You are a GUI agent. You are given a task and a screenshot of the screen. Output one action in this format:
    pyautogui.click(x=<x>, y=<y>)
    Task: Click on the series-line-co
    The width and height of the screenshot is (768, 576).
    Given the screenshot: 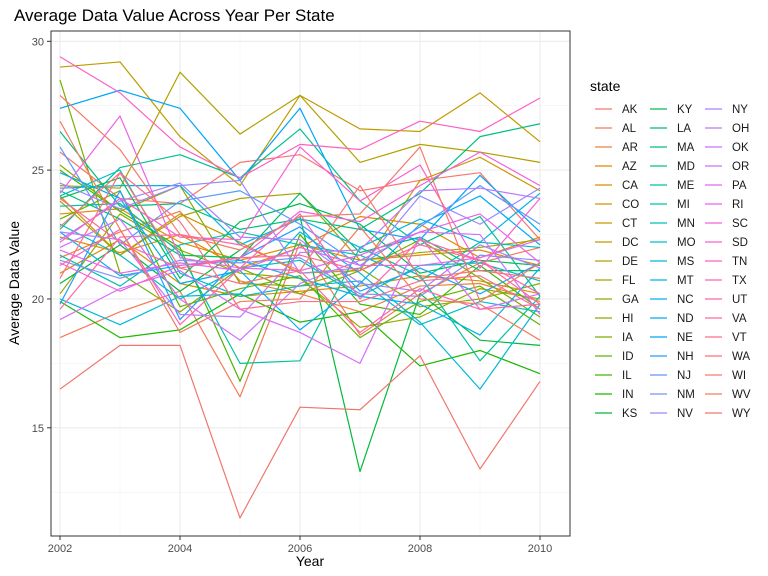 What is the action you would take?
    pyautogui.click(x=300, y=268)
    